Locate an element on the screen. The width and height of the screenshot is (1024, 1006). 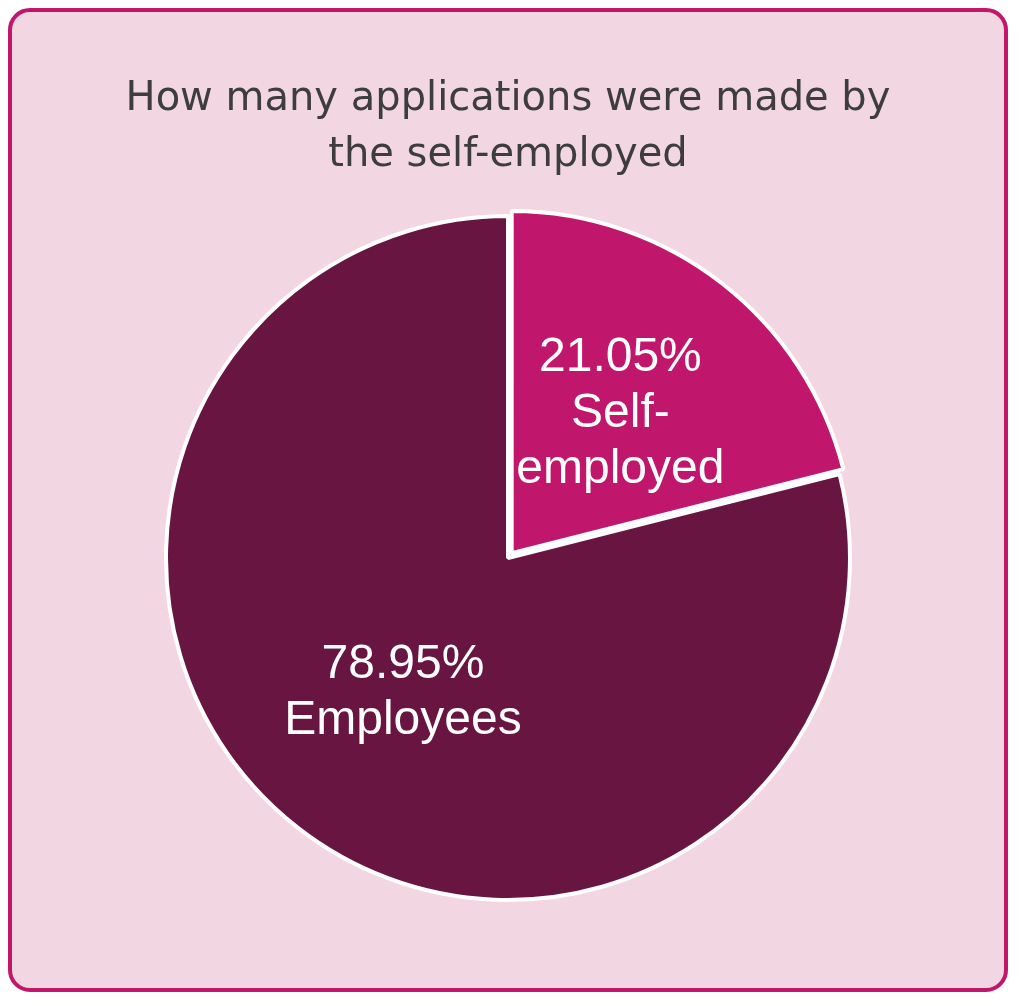
slice-label: Self-employed is located at coordinates (620, 438).